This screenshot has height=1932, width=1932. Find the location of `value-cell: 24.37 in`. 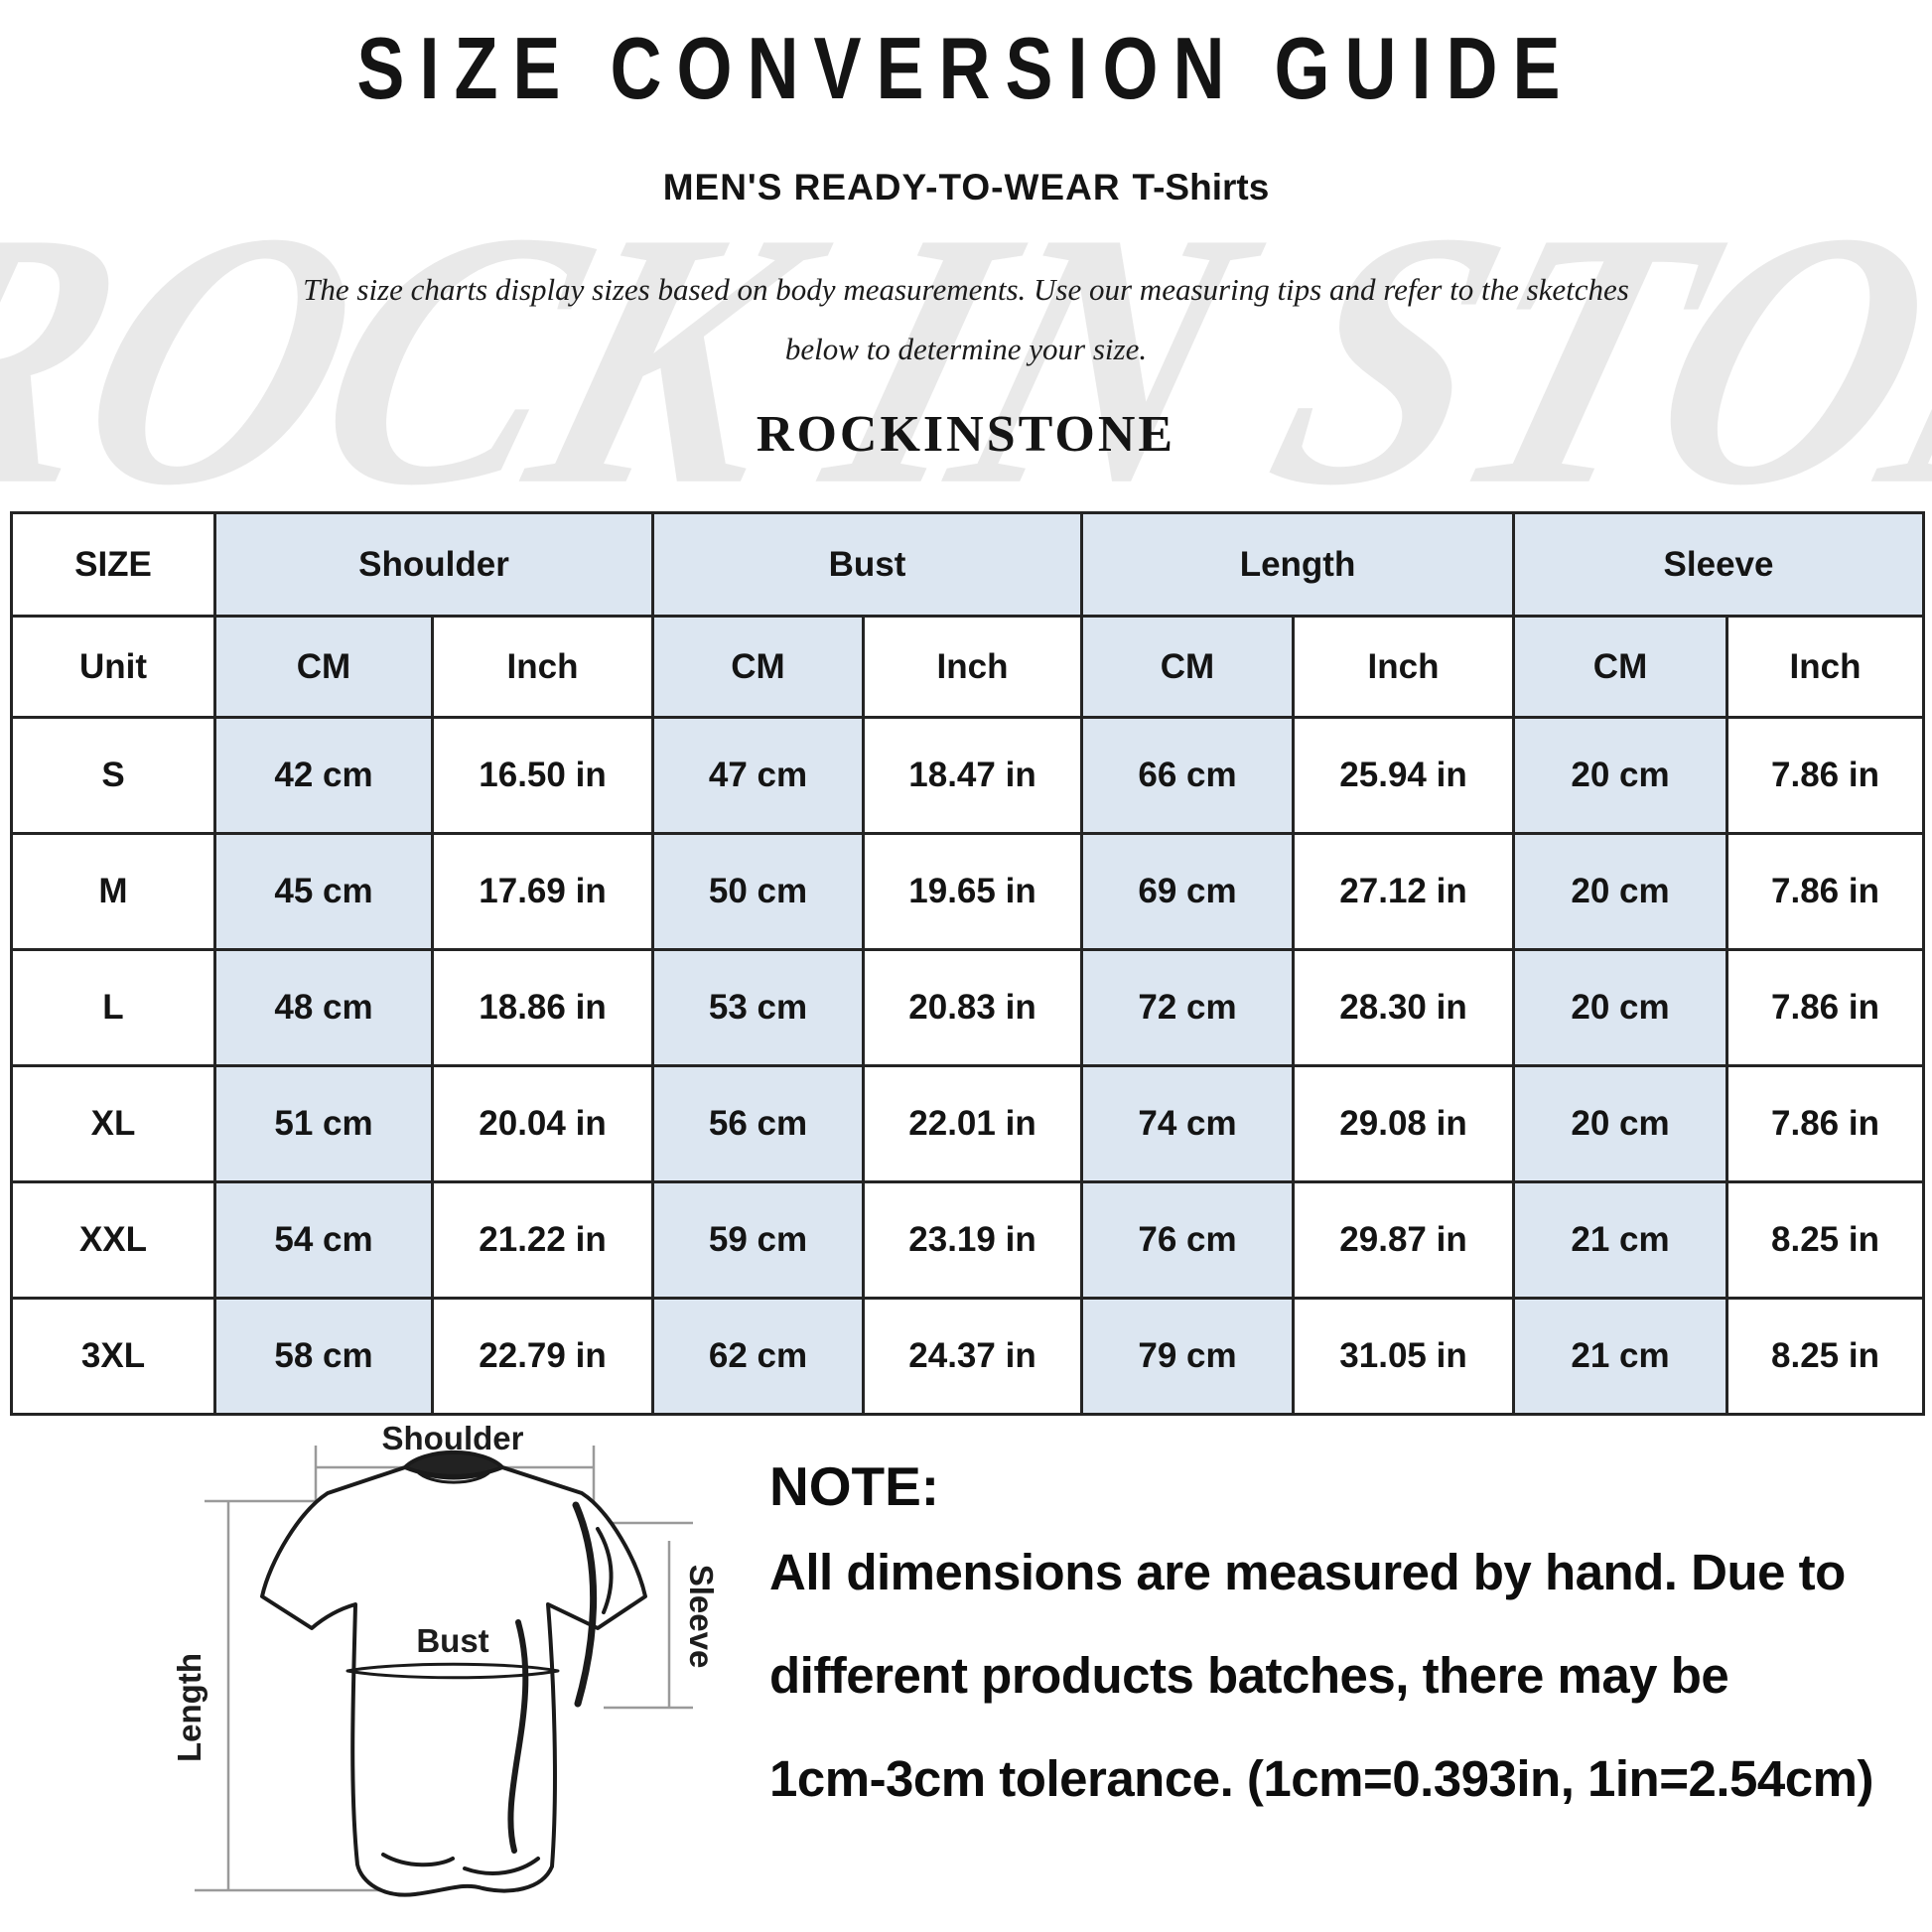

value-cell: 24.37 in is located at coordinates (972, 1356).